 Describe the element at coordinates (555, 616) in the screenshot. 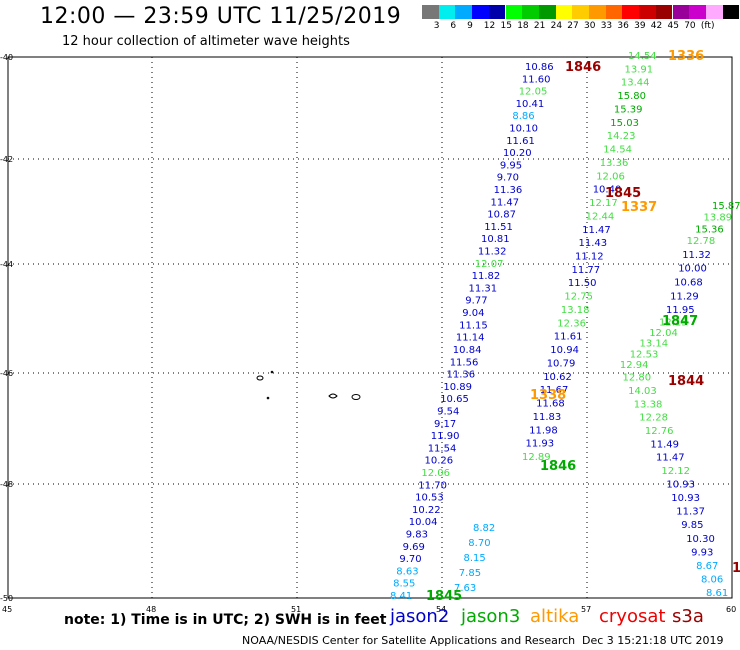

I see `legend-altika: altika` at that location.